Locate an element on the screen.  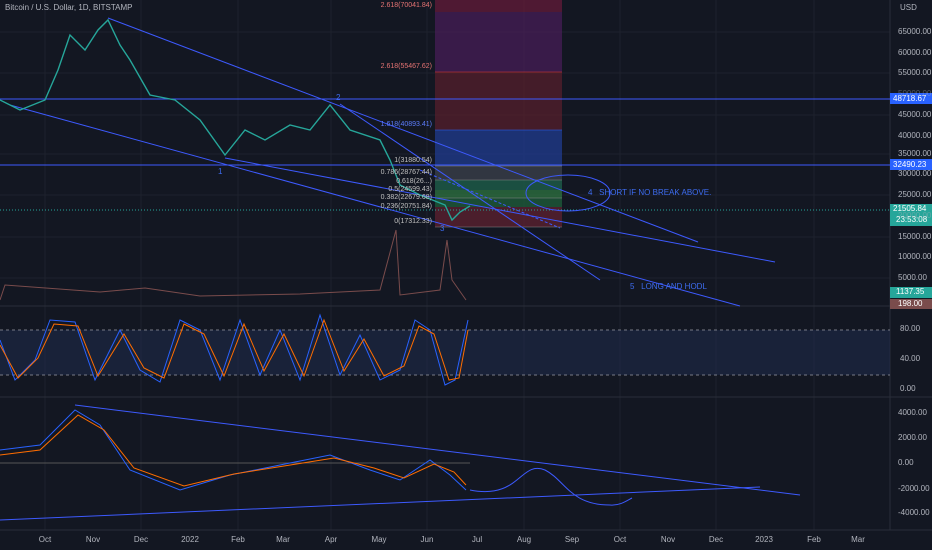
fib-label: 0.786(28767.44) is located at coordinates (406, 172).